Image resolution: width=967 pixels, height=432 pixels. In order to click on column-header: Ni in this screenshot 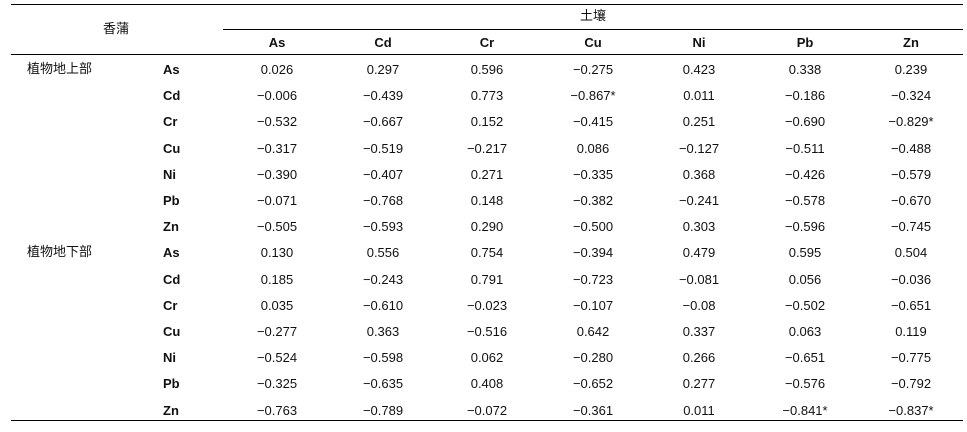, I will do `click(699, 42)`.